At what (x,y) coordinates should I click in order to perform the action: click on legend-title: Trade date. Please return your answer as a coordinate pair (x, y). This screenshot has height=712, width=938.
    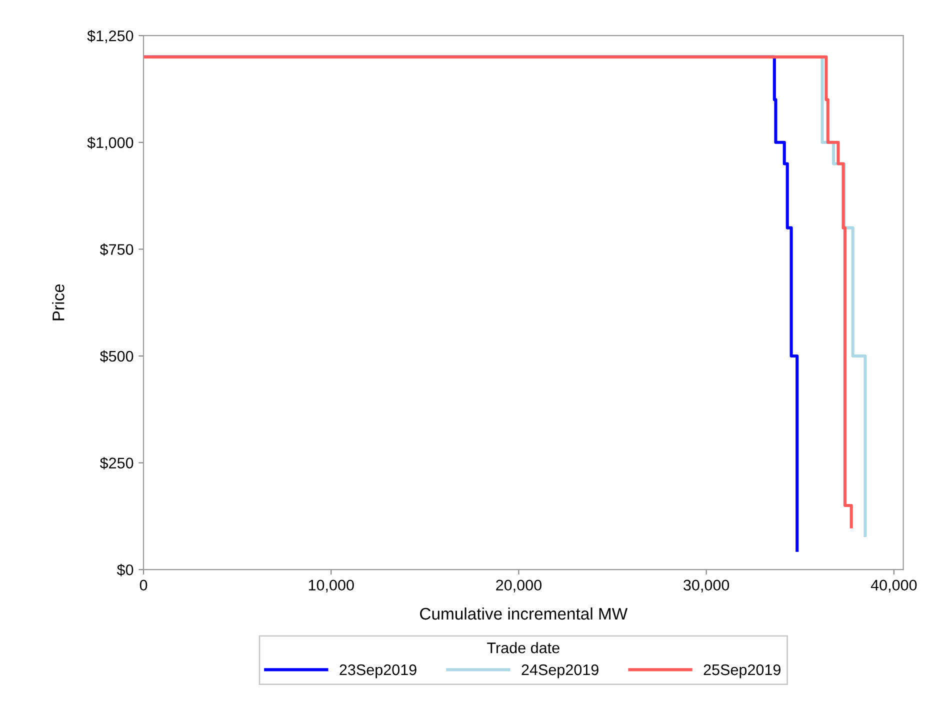
    Looking at the image, I should click on (523, 648).